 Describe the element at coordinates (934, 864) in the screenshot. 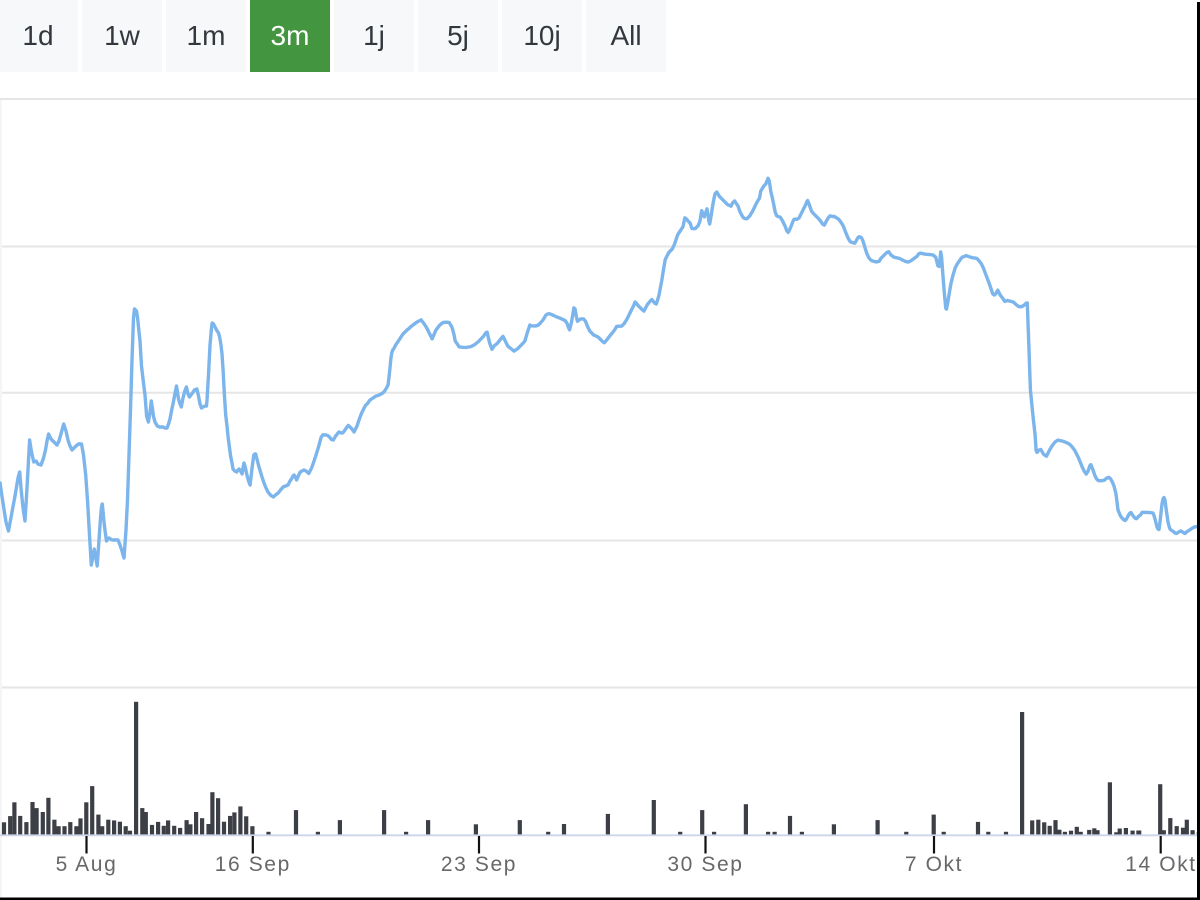

I see `svg-text: 7 Okt` at that location.